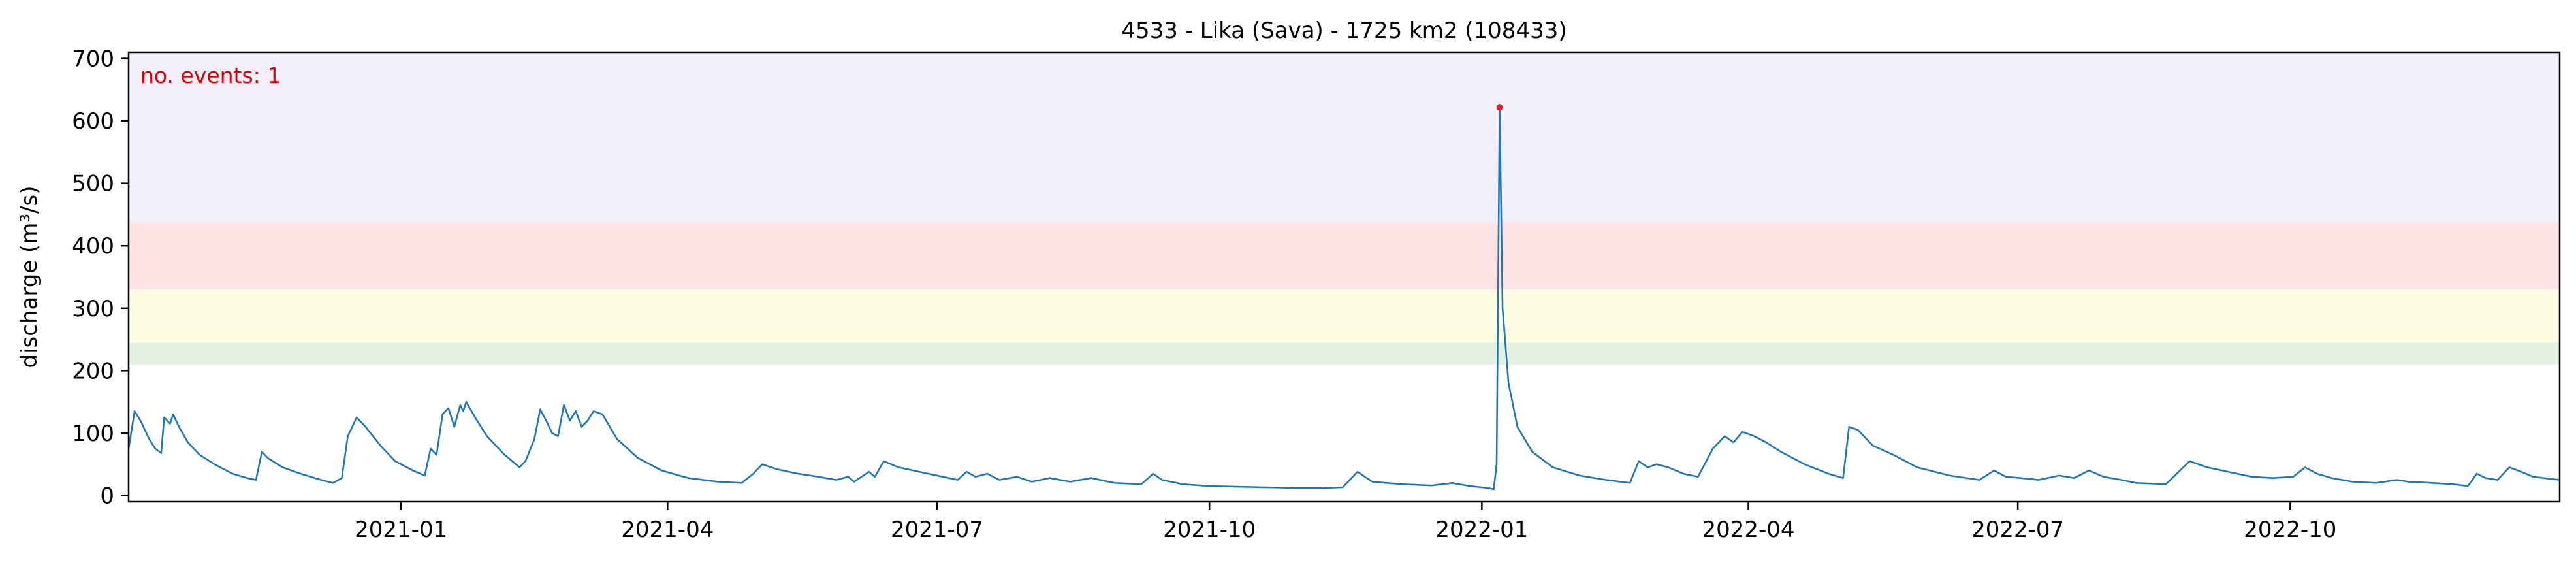 This screenshot has width=2576, height=569. Describe the element at coordinates (29, 277) in the screenshot. I see `y-axis-label: discharge (m³/s)` at that location.